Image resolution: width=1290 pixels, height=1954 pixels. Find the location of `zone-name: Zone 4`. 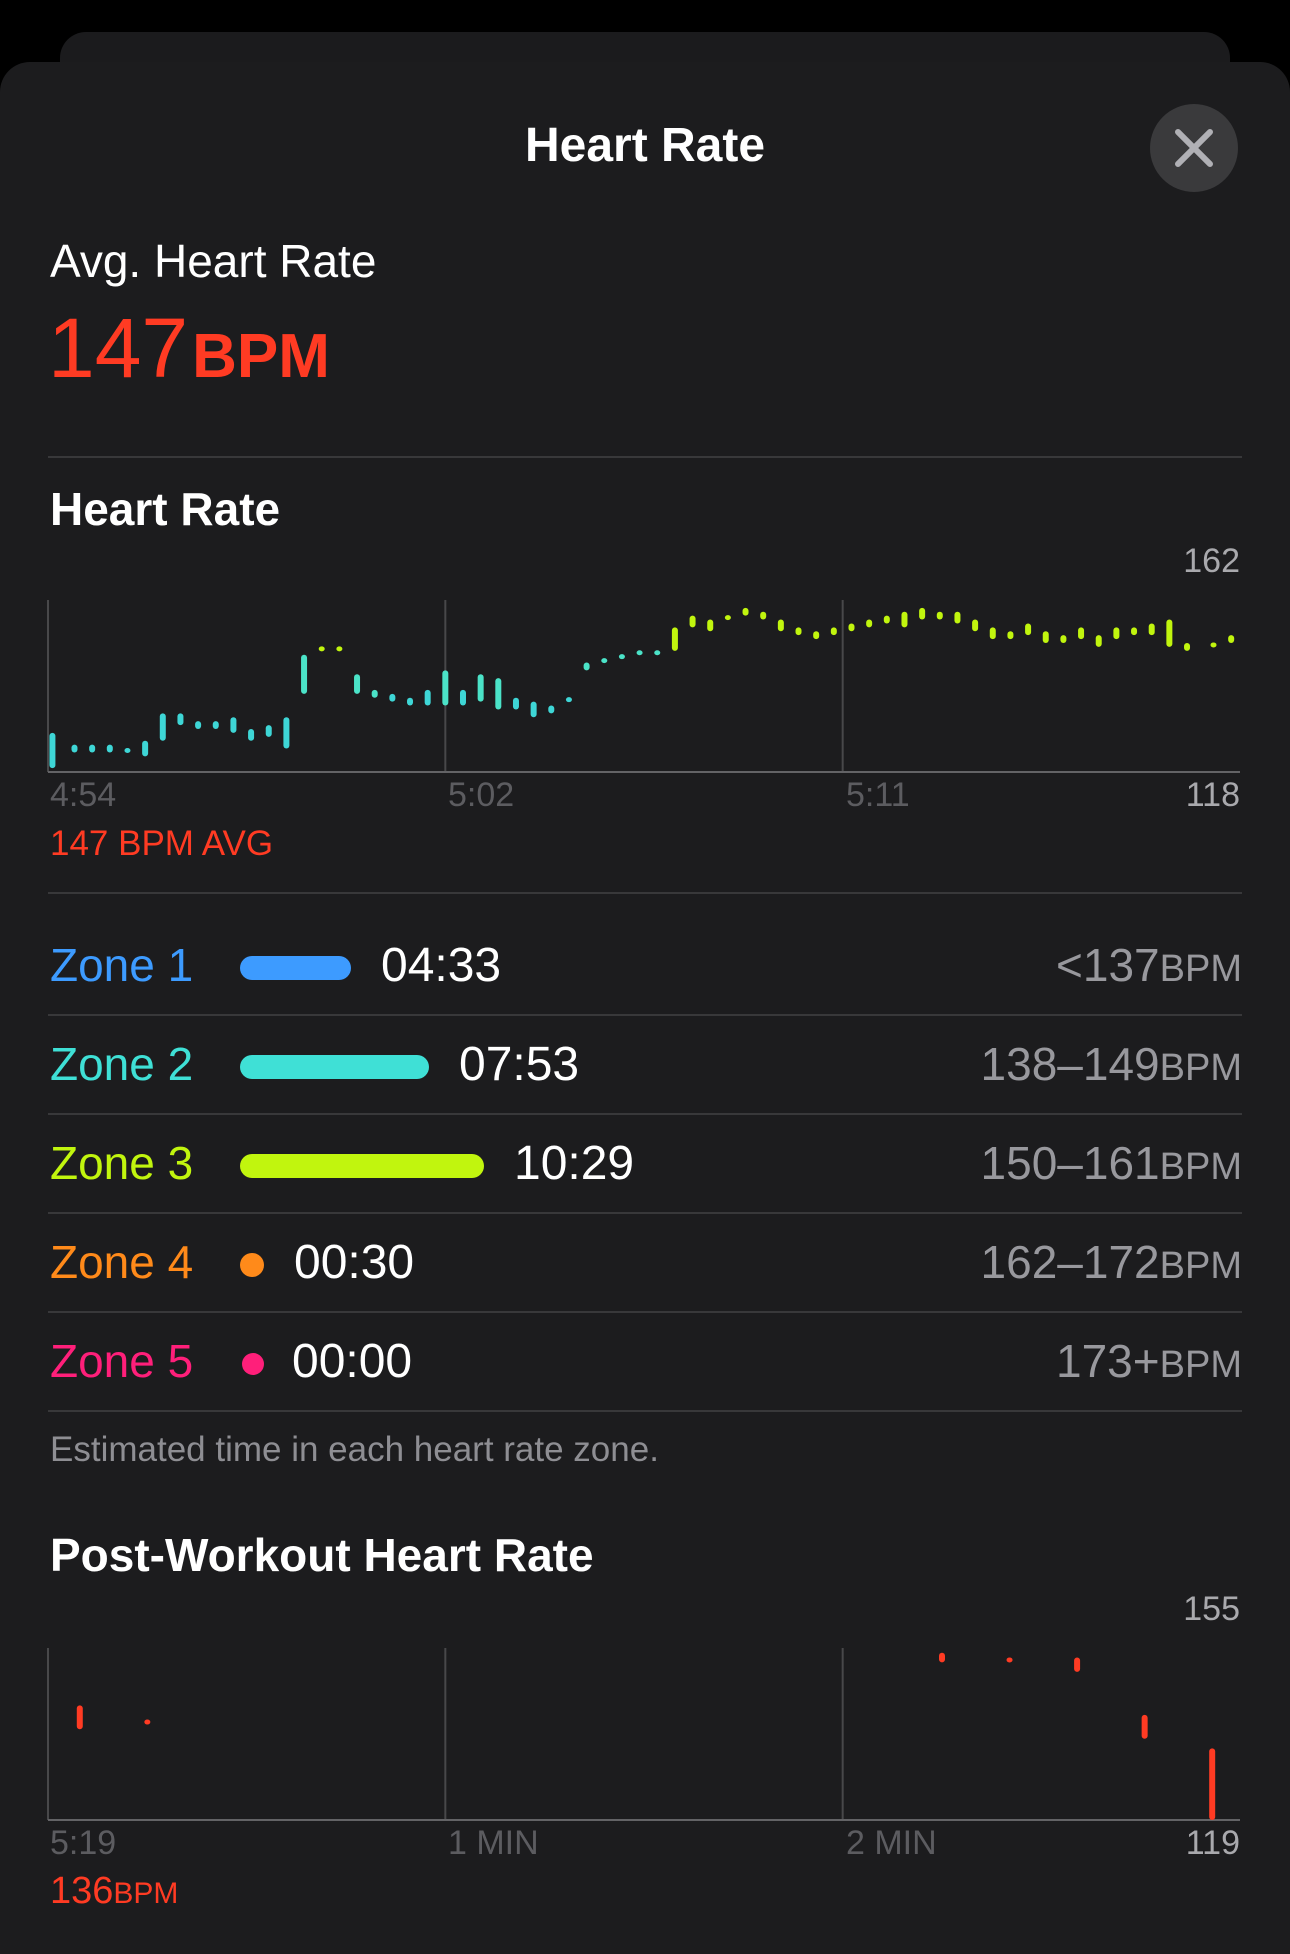

zone-name: Zone 4 is located at coordinates (122, 1262).